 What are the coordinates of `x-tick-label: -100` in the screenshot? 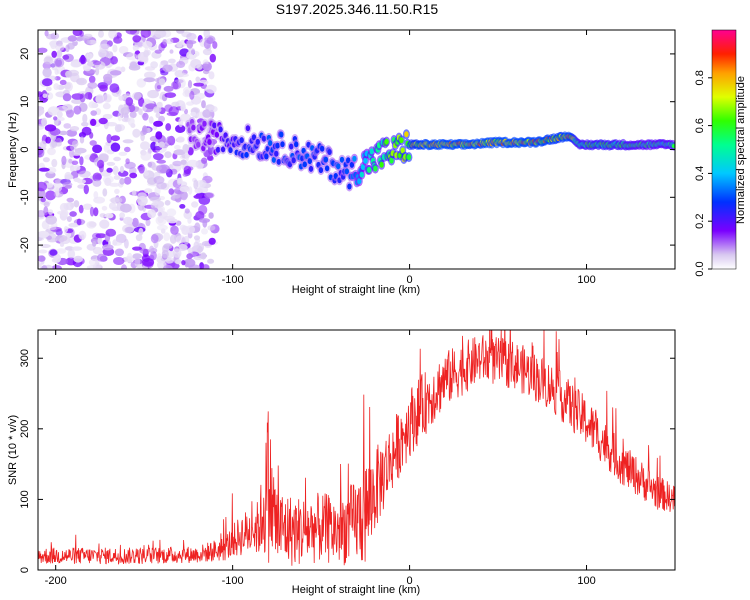 It's located at (233, 280).